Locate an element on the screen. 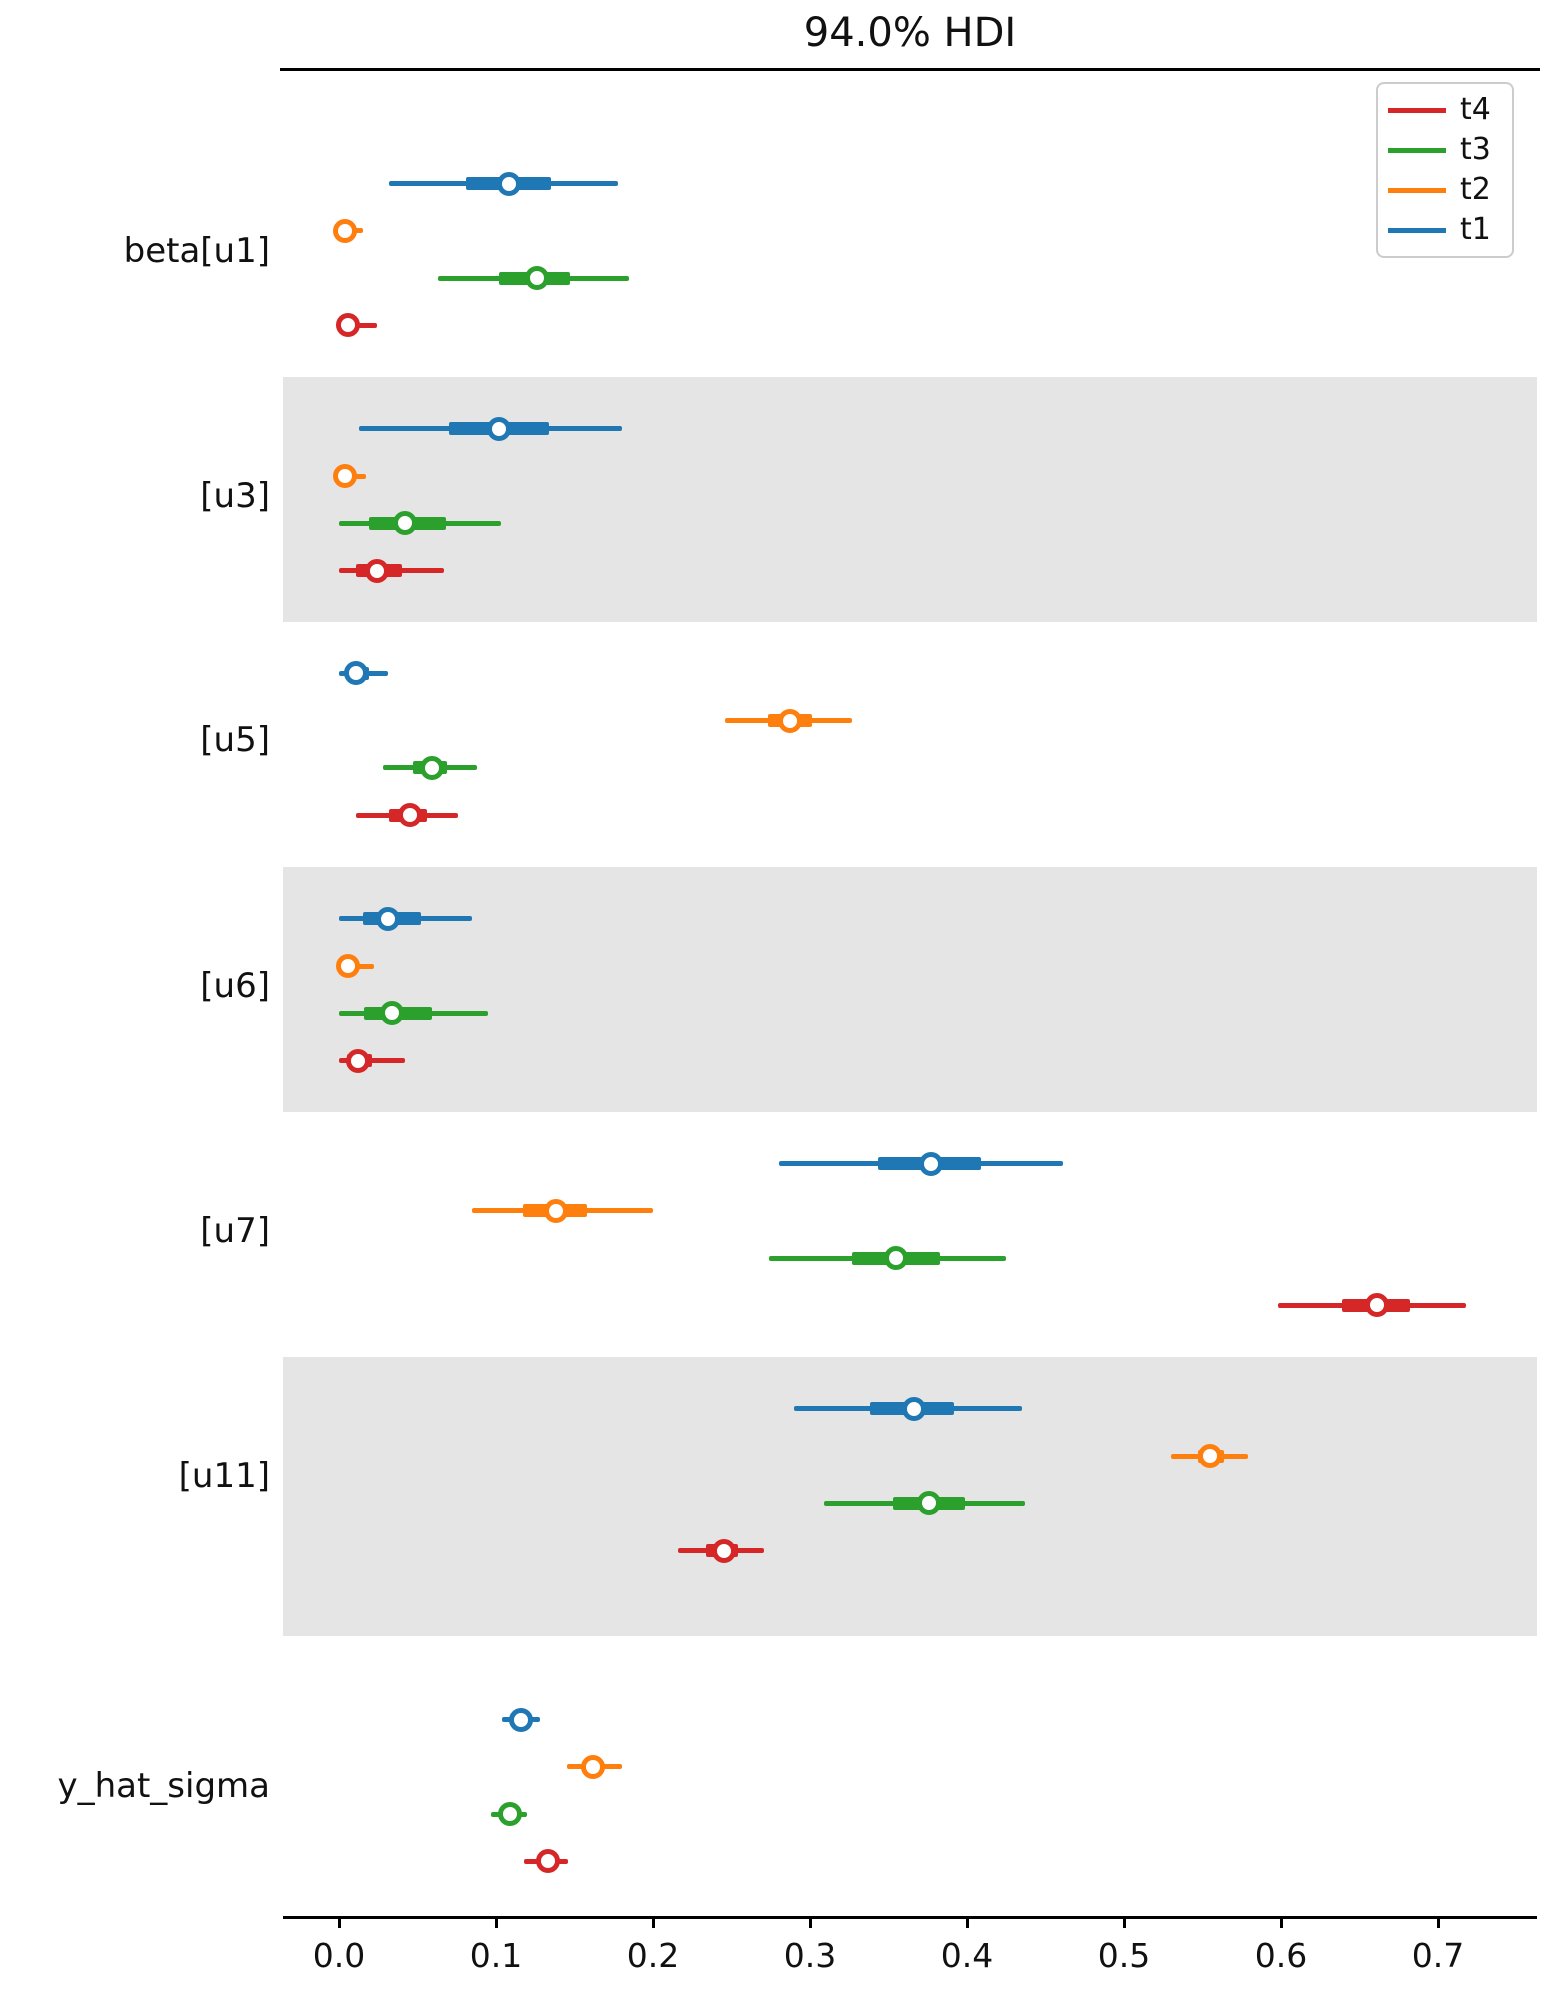  legend-item: t1 is located at coordinates (1445, 230).